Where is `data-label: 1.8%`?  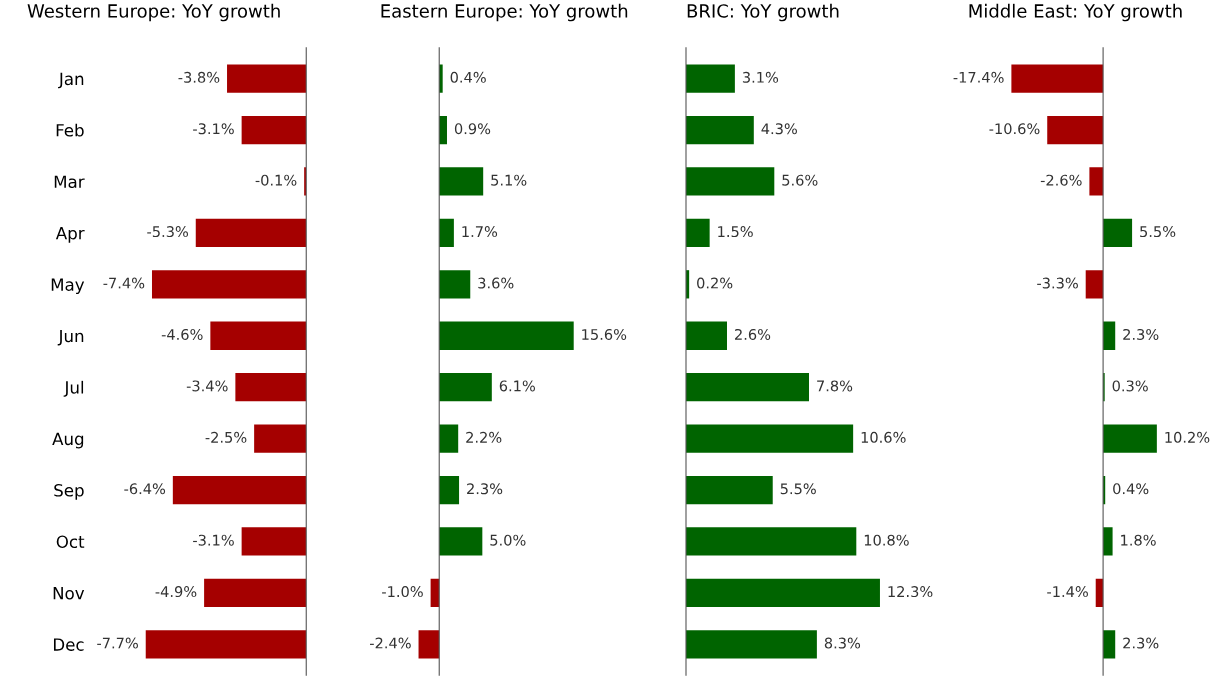
data-label: 1.8% is located at coordinates (1138, 540).